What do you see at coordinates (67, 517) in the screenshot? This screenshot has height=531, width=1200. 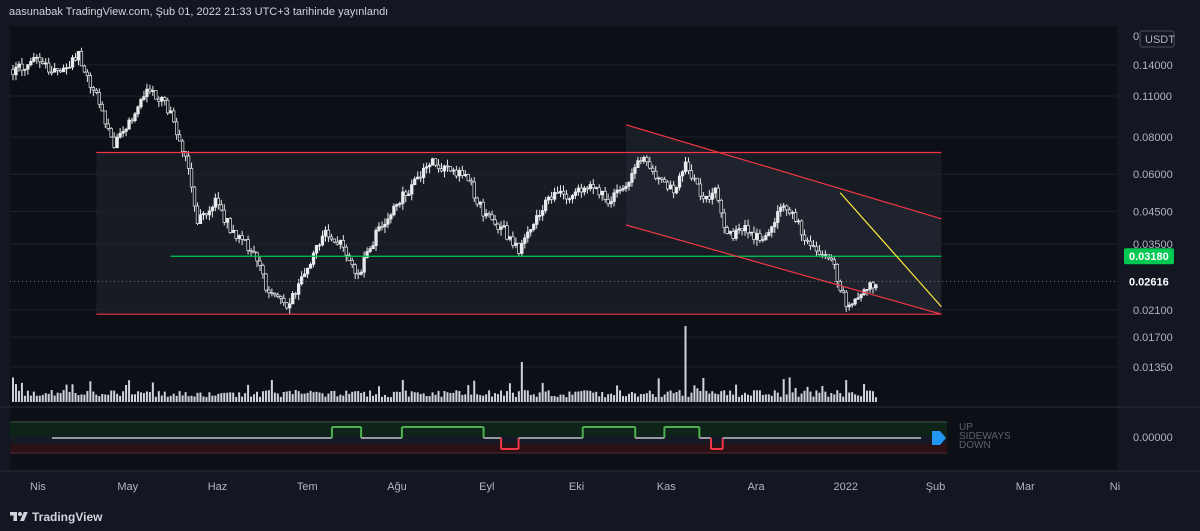 I see `footer-brand: TradingView` at bounding box center [67, 517].